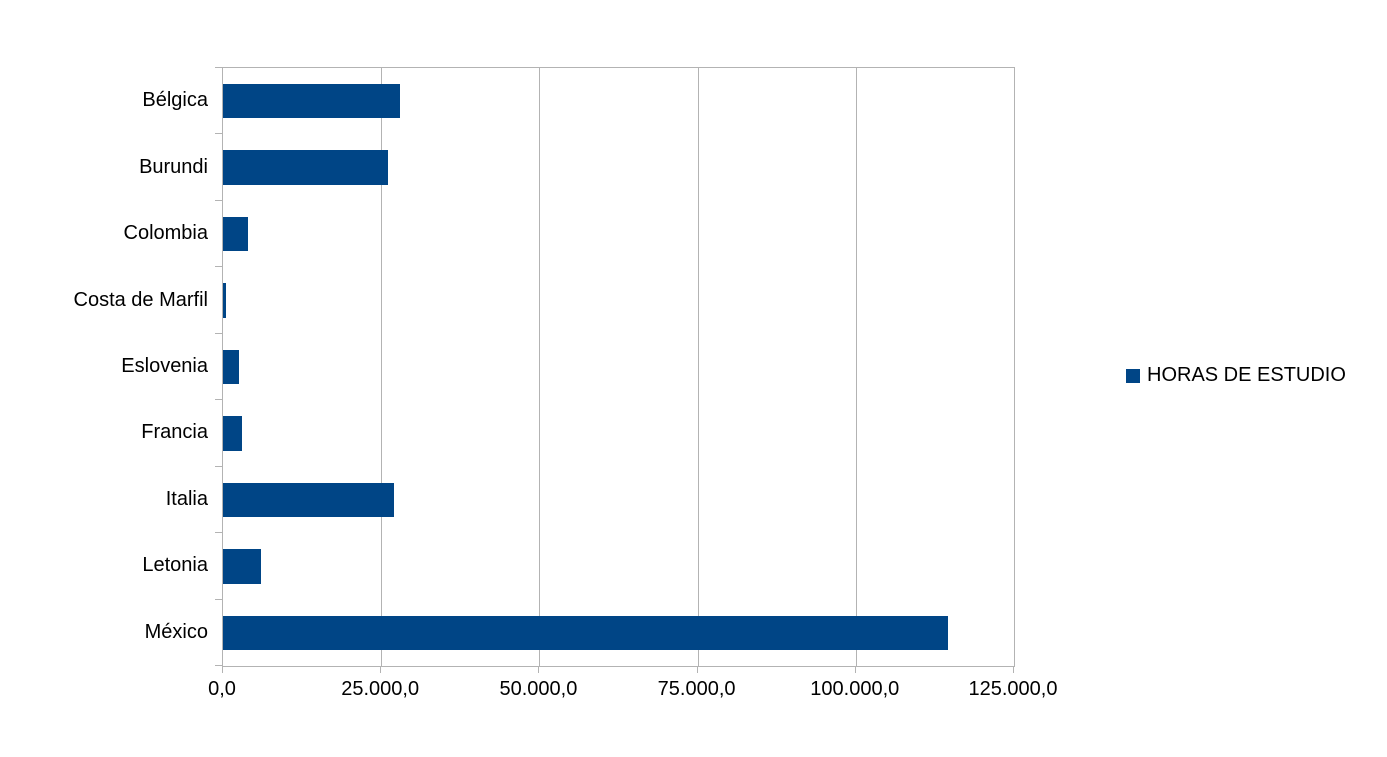  What do you see at coordinates (696, 689) in the screenshot?
I see `x-tick-label: 75.000,0` at bounding box center [696, 689].